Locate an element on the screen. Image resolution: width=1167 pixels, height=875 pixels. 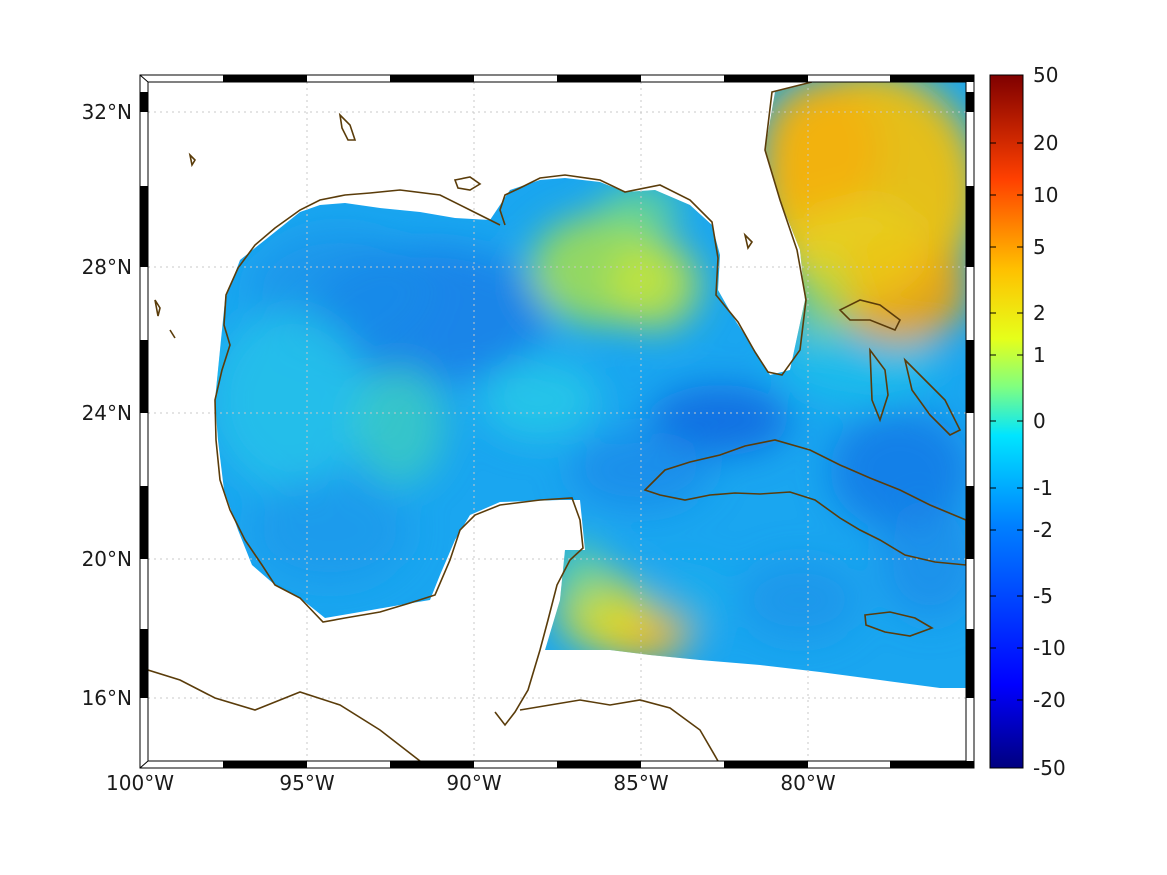
longitude-labels: 100°W 95°W 90°W 85°W 80°W is located at coordinates (471, 783).